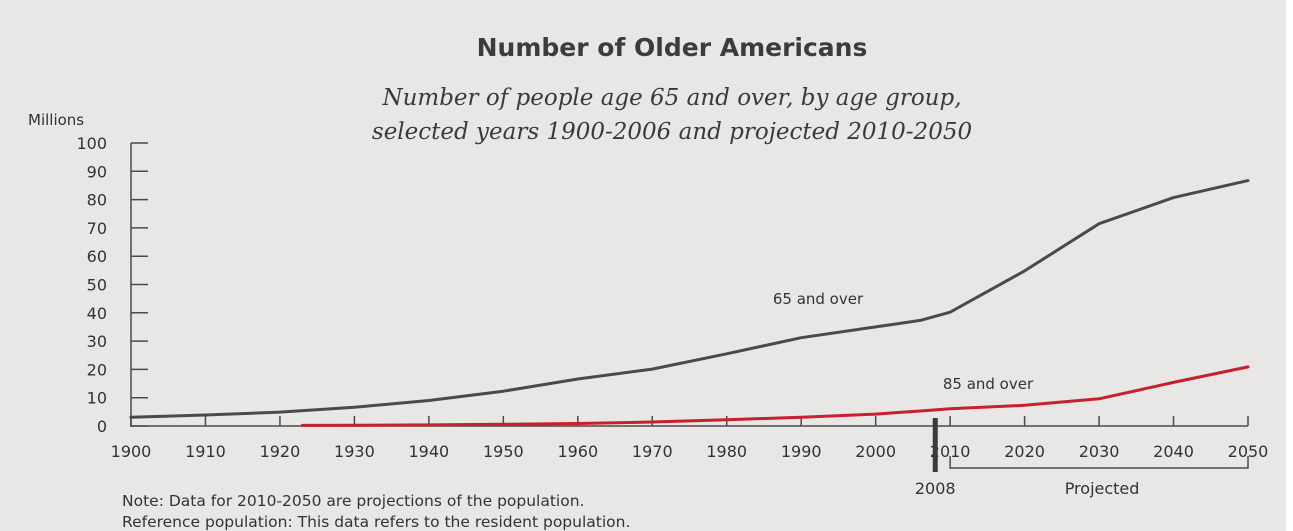 Image resolution: width=1293 pixels, height=531 pixels. I want to click on year-marker-label: 2008, so click(935, 488).